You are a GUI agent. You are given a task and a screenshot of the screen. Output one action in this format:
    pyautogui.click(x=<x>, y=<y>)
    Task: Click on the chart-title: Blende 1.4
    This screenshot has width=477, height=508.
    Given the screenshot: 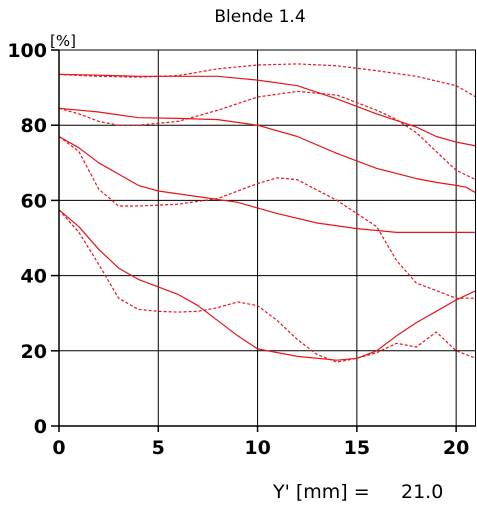 What is the action you would take?
    pyautogui.click(x=259, y=17)
    